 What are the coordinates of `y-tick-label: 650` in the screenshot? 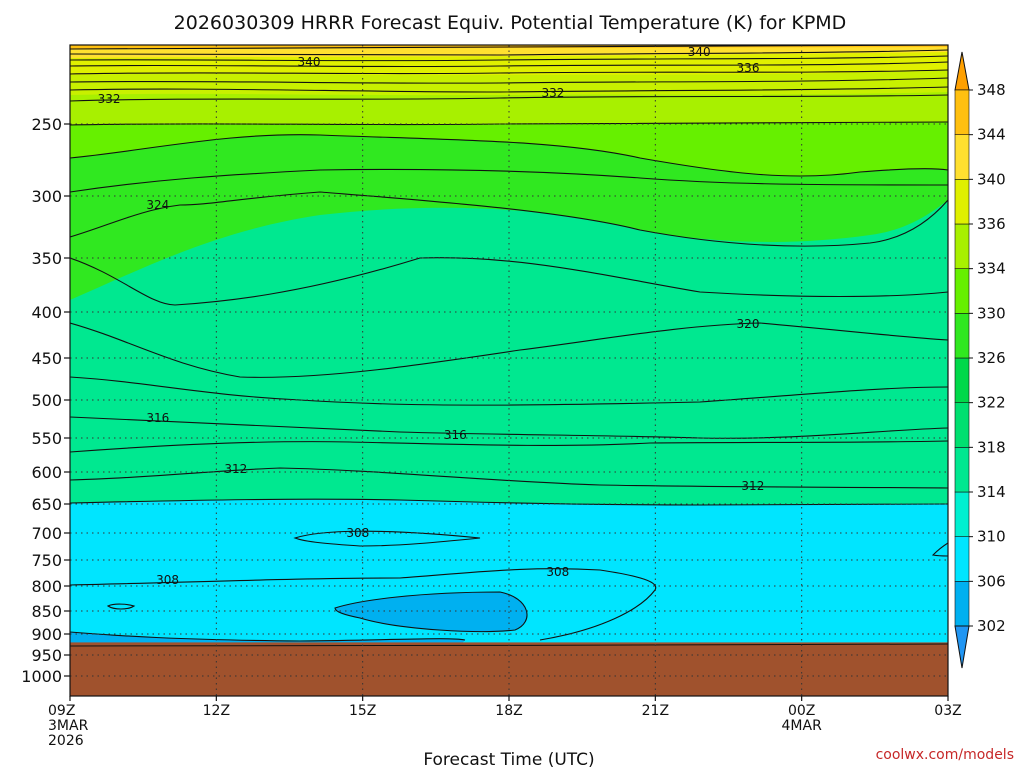 It's located at (46, 504).